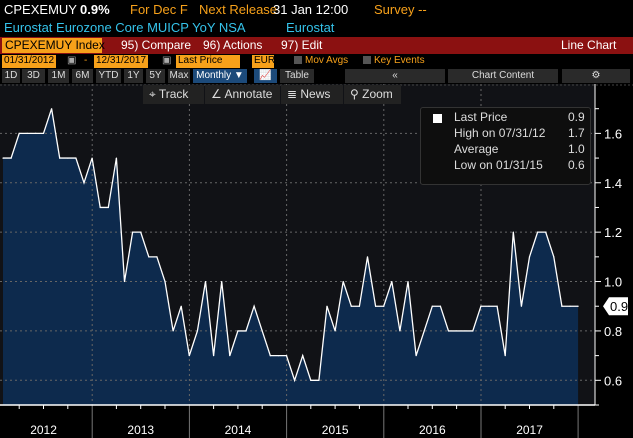 The height and width of the screenshot is (438, 633). I want to click on x-tick-label: 2013, so click(140, 430).